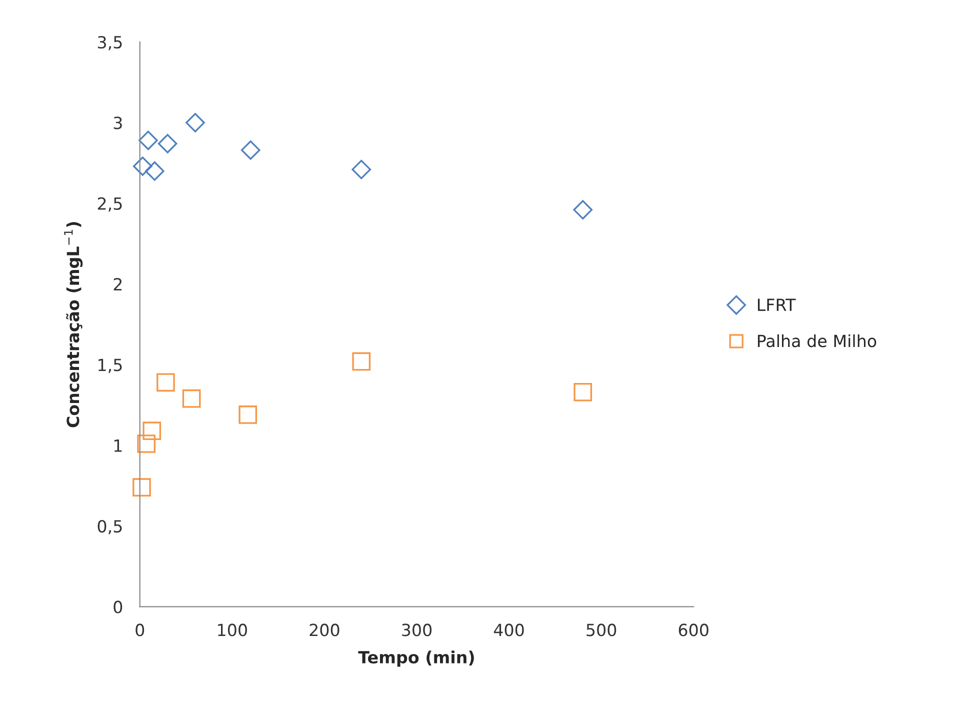 This screenshot has height=724, width=958. Describe the element at coordinates (777, 304) in the screenshot. I see `legend-label: LFRT` at that location.